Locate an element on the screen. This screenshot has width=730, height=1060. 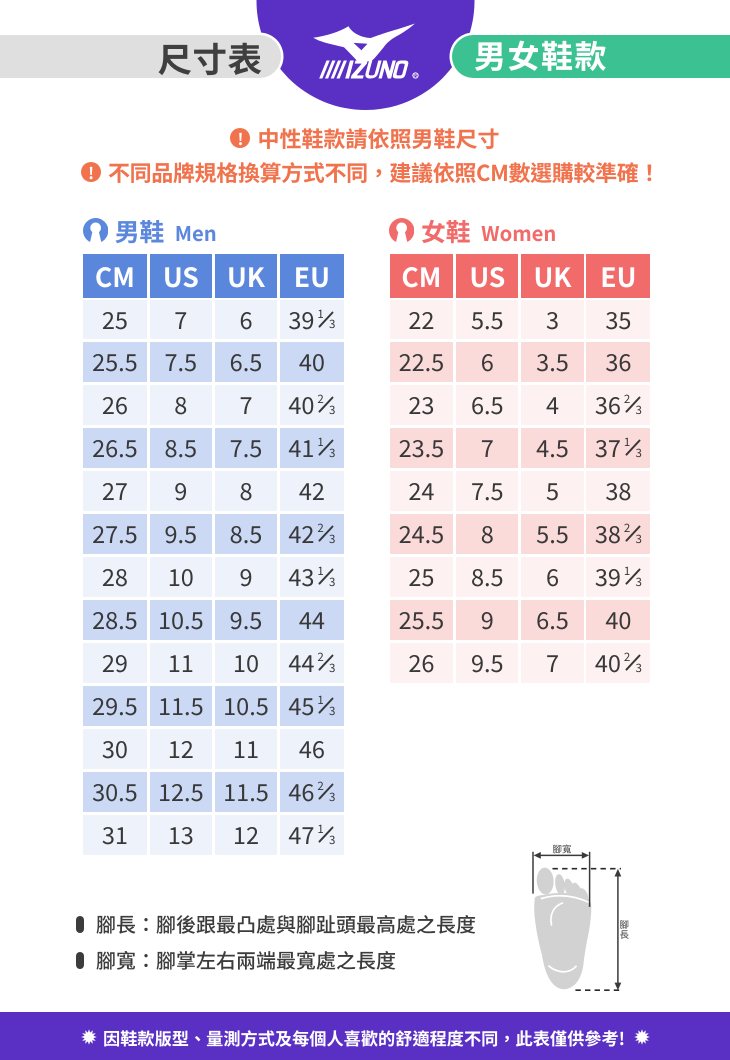
svg-text: R is located at coordinates (415, 75).